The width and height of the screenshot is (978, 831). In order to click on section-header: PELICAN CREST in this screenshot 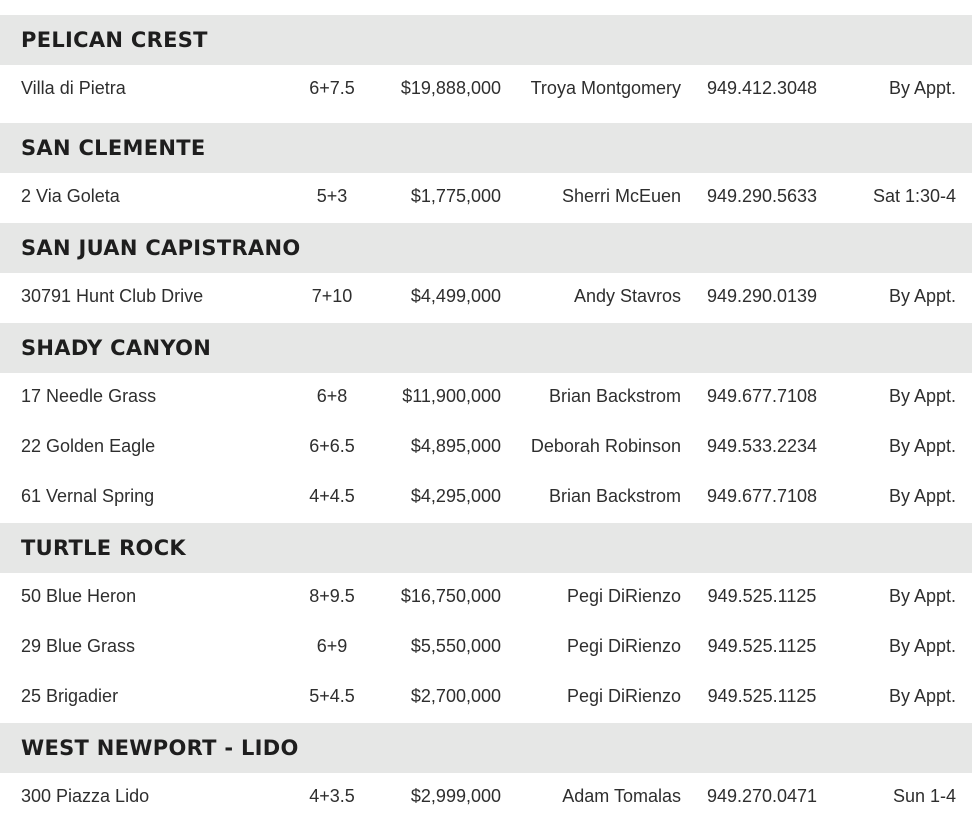, I will do `click(486, 40)`.